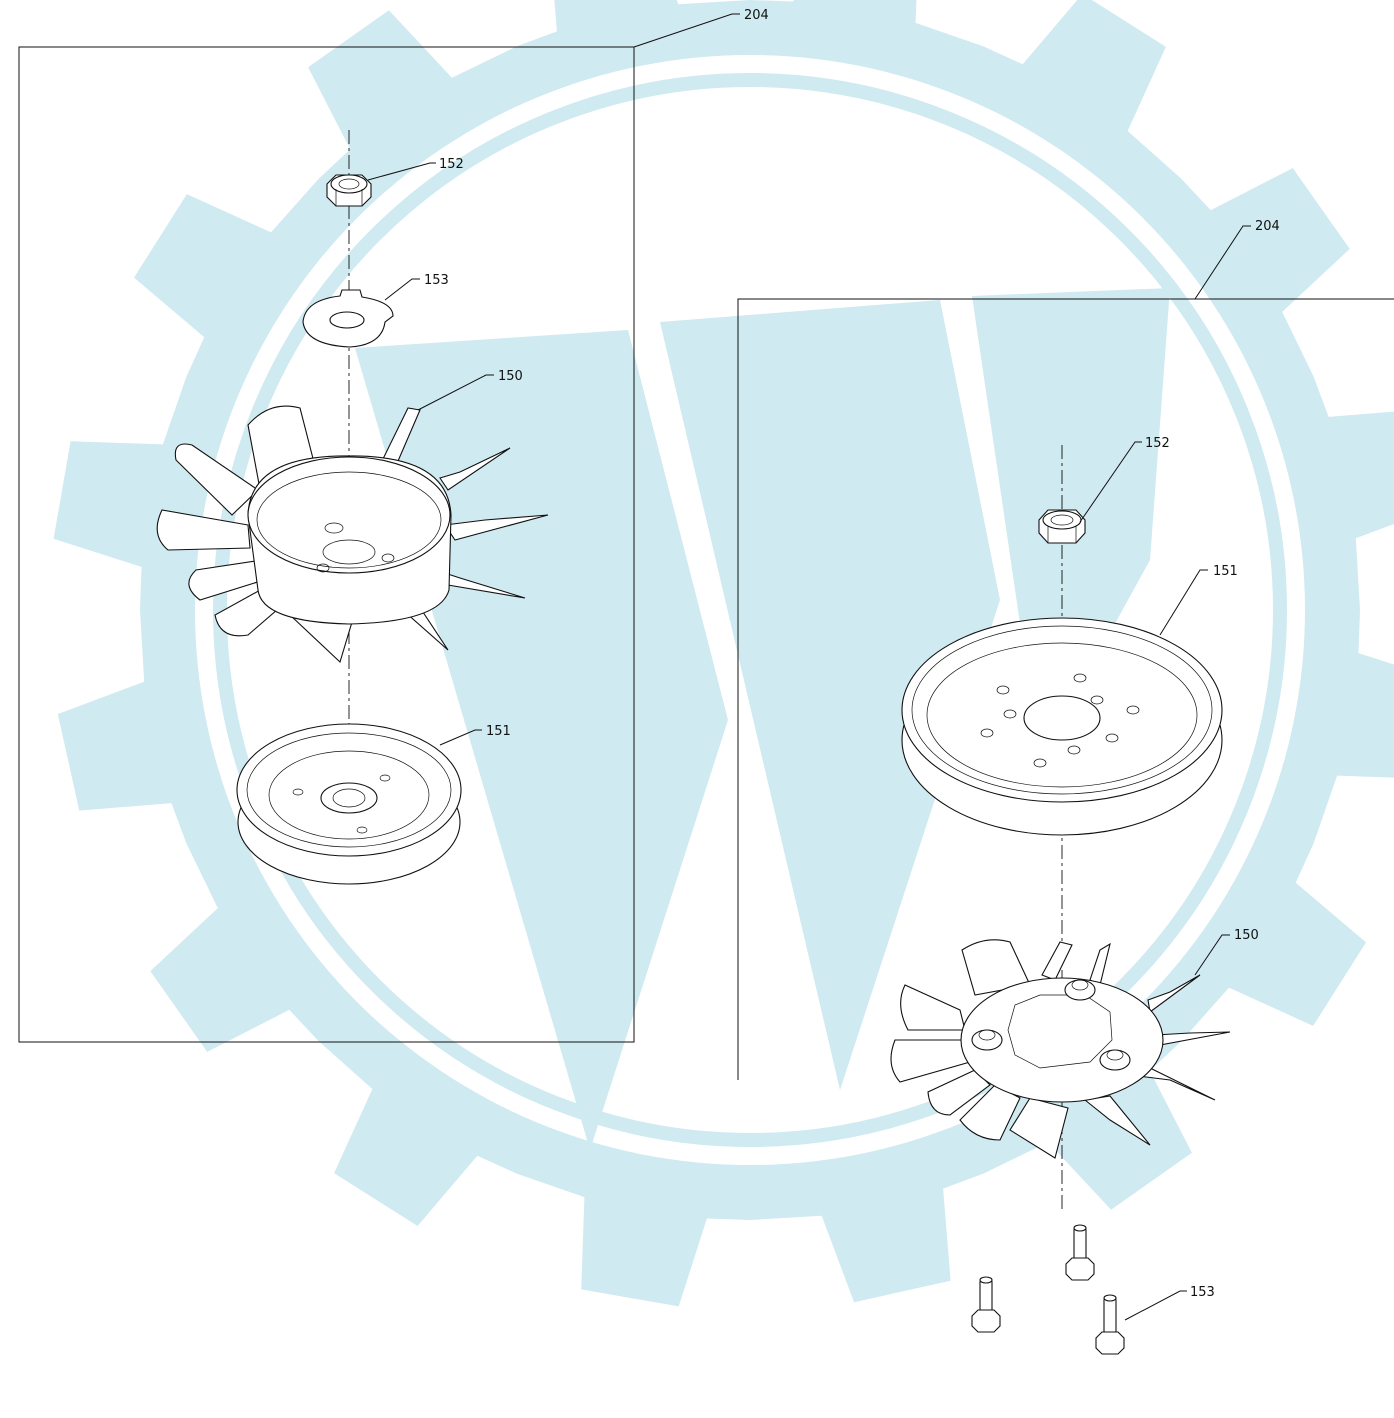  What do you see at coordinates (349, 190) in the screenshot?
I see `left-lock-nut` at bounding box center [349, 190].